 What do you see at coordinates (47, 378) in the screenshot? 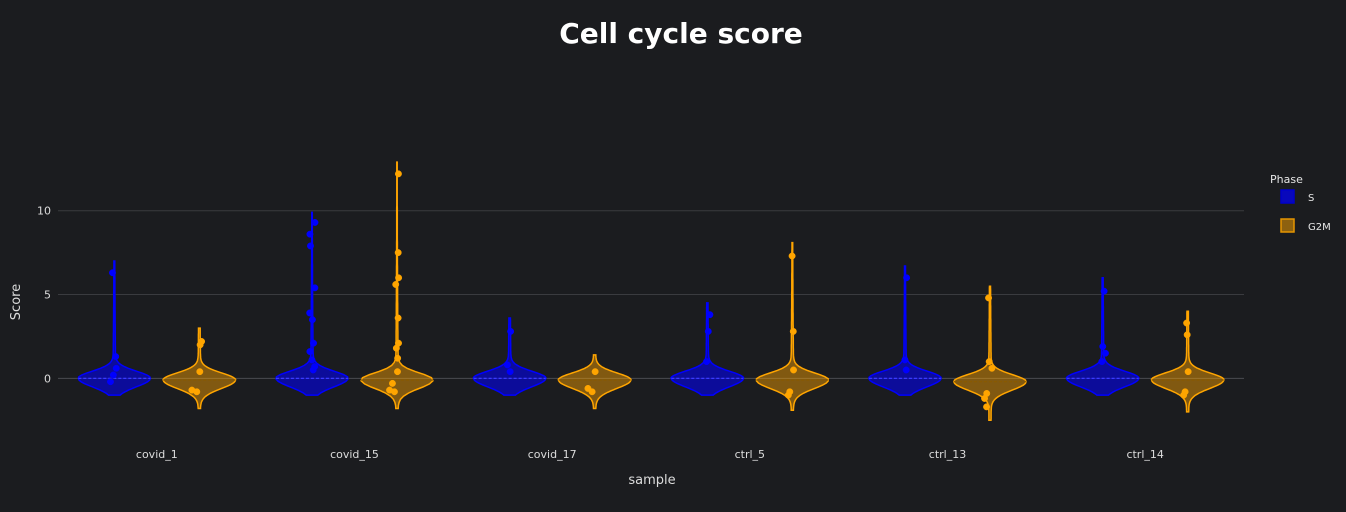
I see `y-tick-label: 0` at bounding box center [47, 378].